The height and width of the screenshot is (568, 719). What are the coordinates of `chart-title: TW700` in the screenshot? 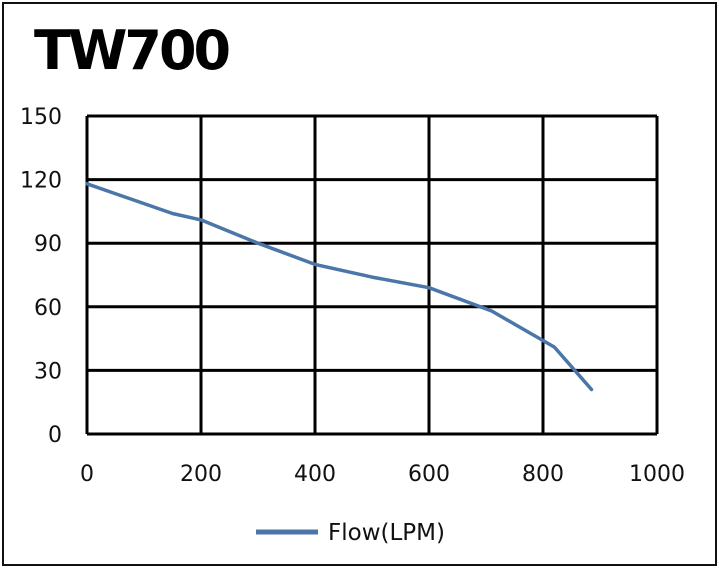 It's located at (132, 50).